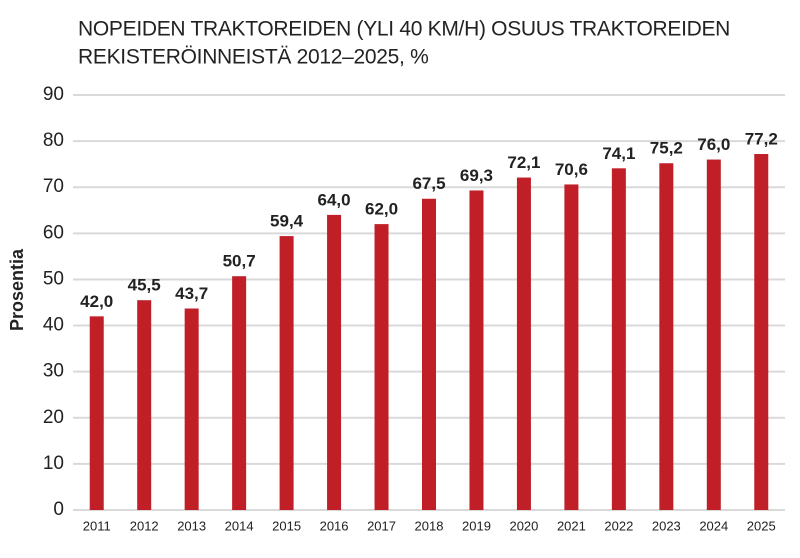  Describe the element at coordinates (53, 94) in the screenshot. I see `y-tick-label: 90` at that location.